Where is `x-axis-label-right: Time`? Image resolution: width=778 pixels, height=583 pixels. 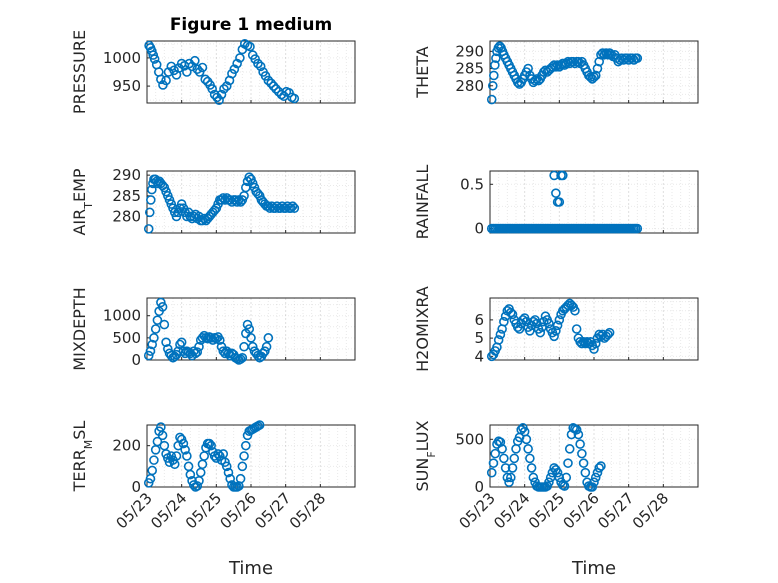 x-axis-label-right: Time is located at coordinates (593, 568).